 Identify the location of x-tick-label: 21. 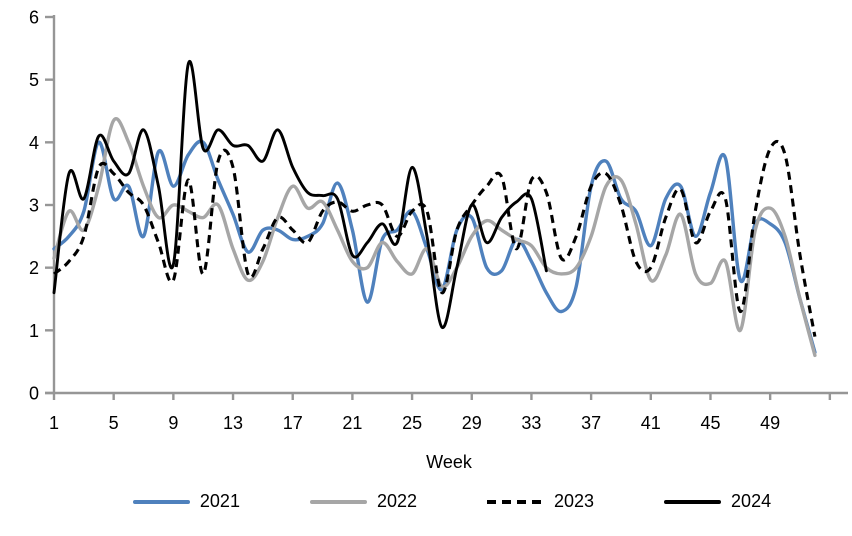
(352, 423).